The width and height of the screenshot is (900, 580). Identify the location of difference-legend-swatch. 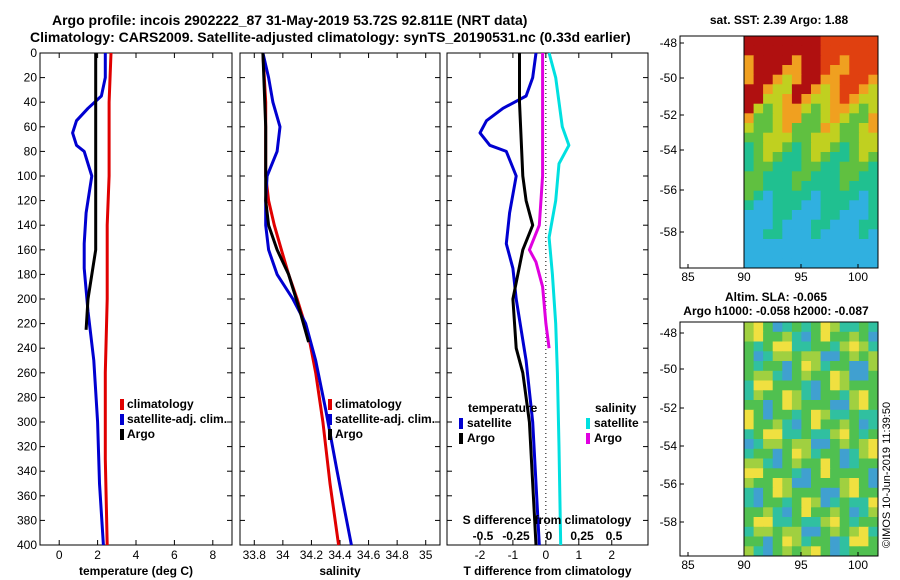
(588, 438).